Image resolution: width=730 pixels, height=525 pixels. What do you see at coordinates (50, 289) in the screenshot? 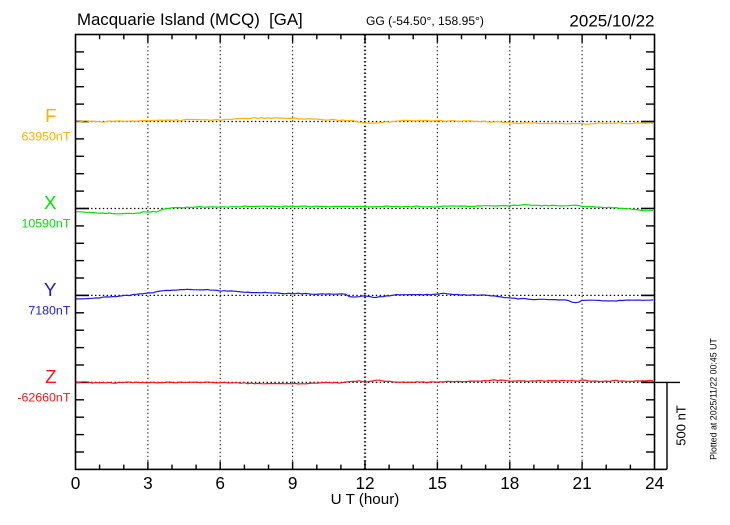
I see `svg-text: Y` at bounding box center [50, 289].